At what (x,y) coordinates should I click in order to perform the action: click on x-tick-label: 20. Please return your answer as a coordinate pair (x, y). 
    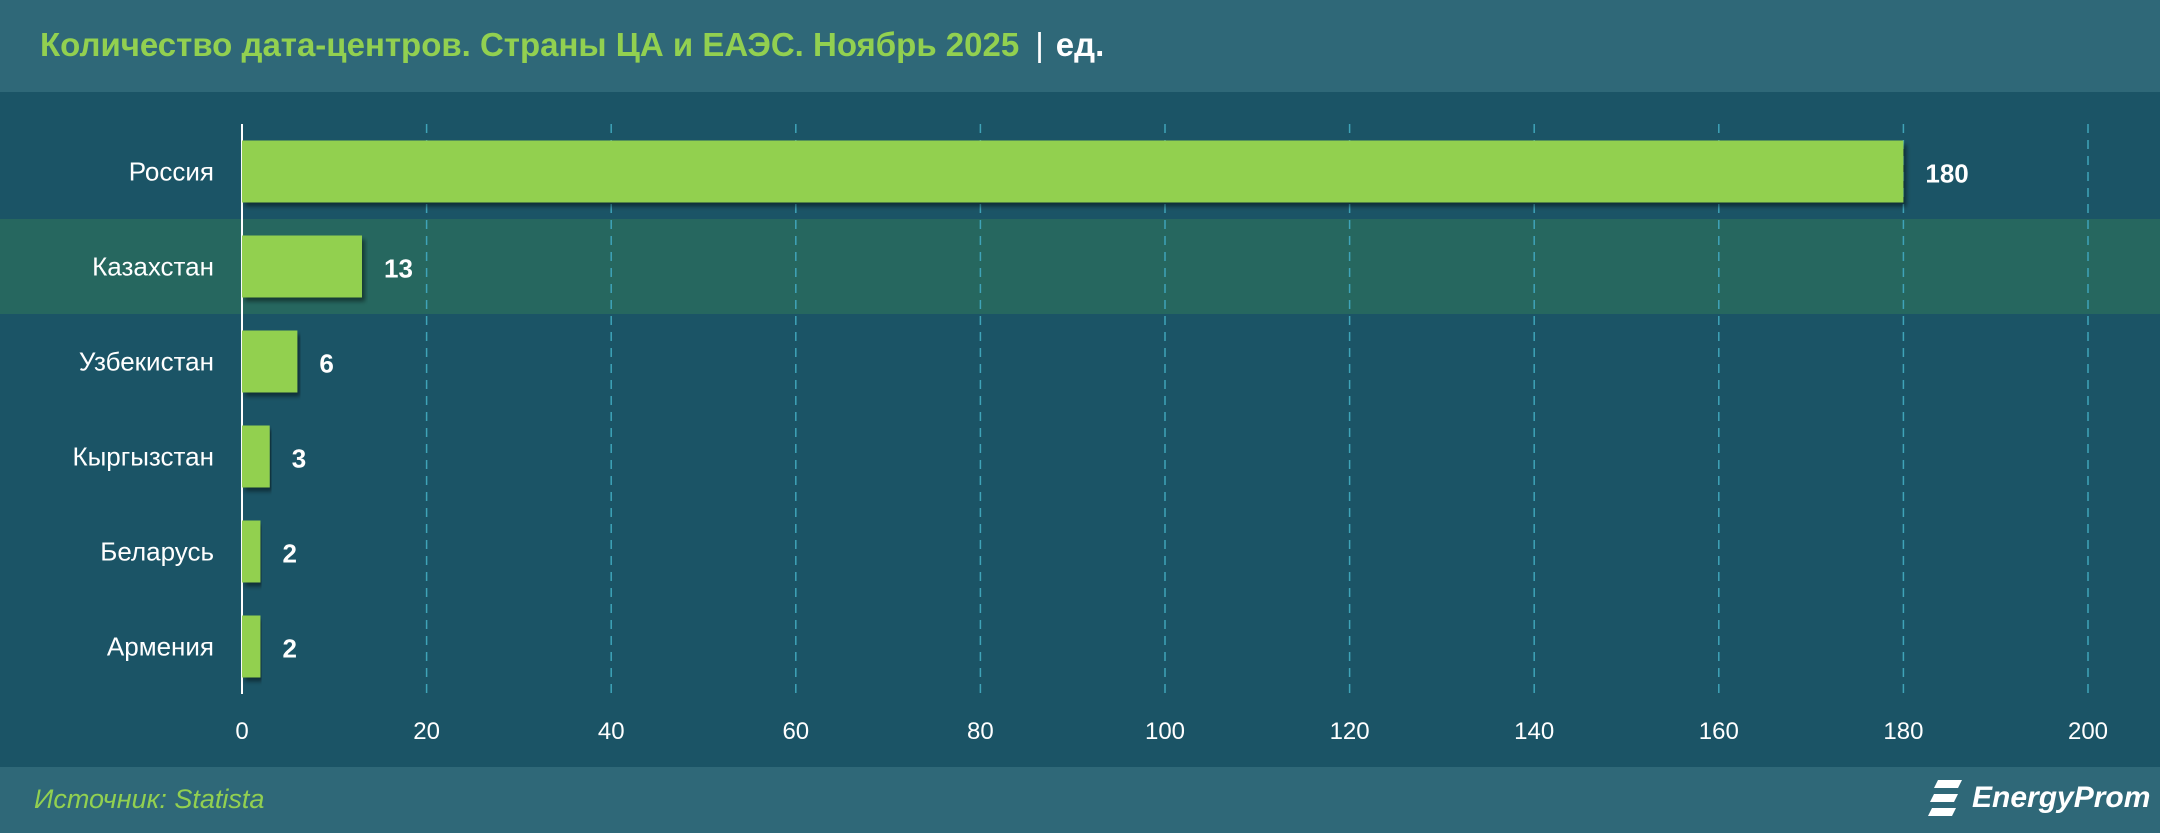
    Looking at the image, I should click on (426, 731).